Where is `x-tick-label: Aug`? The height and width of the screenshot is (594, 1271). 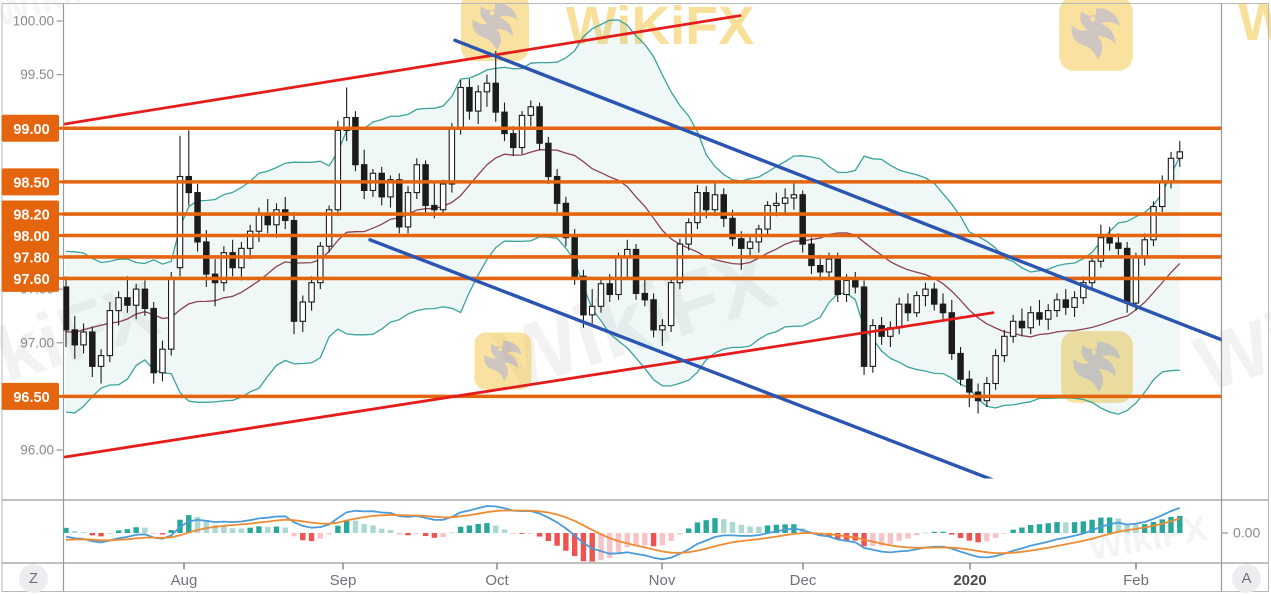
x-tick-label: Aug is located at coordinates (184, 580).